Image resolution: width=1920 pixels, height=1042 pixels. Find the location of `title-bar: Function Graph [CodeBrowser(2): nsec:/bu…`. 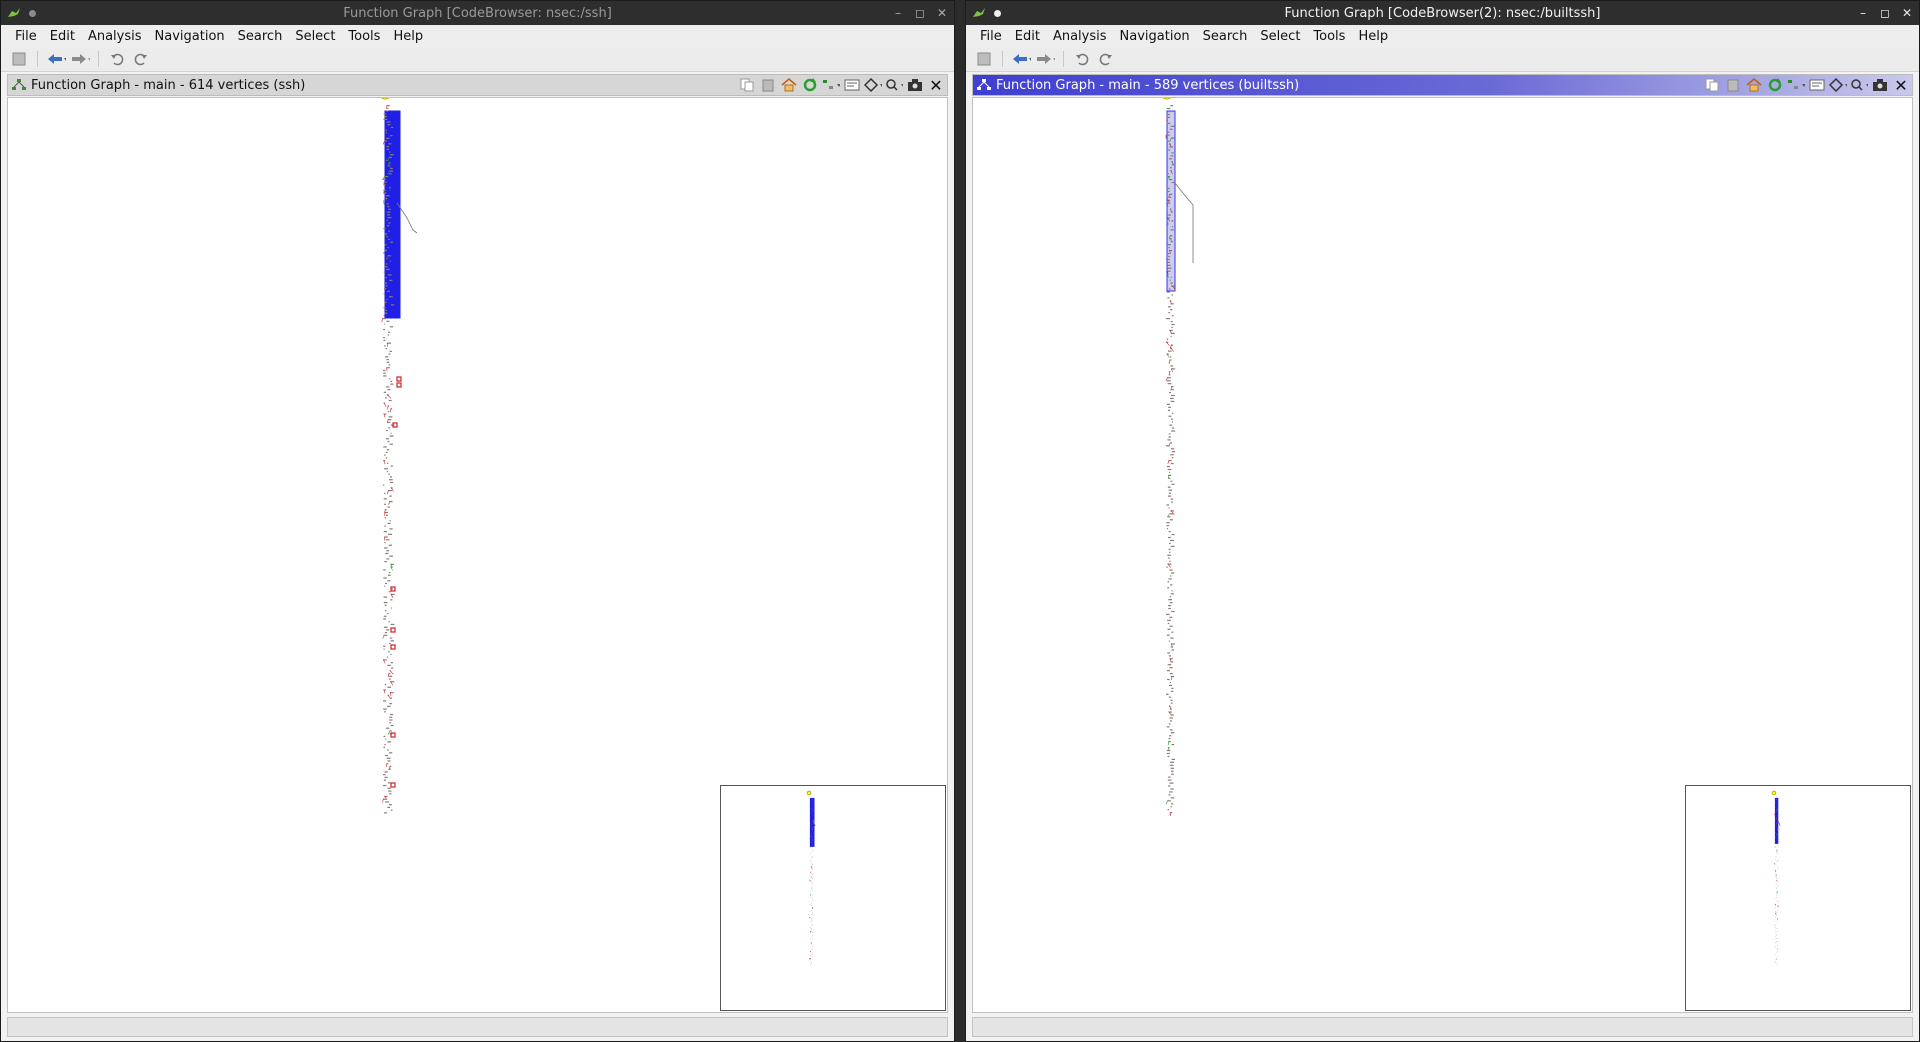

title-bar: Function Graph [CodeBrowser(2): nsec:/bu… is located at coordinates (1442, 13).